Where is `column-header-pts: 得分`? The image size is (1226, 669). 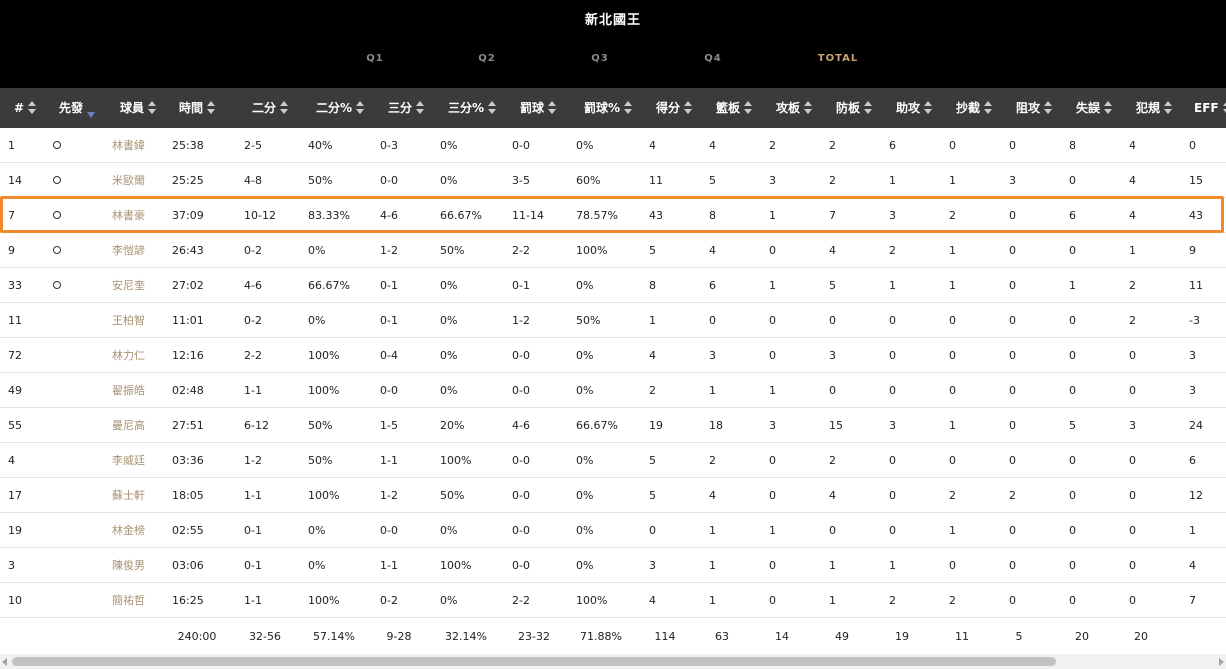 column-header-pts: 得分 is located at coordinates (674, 108).